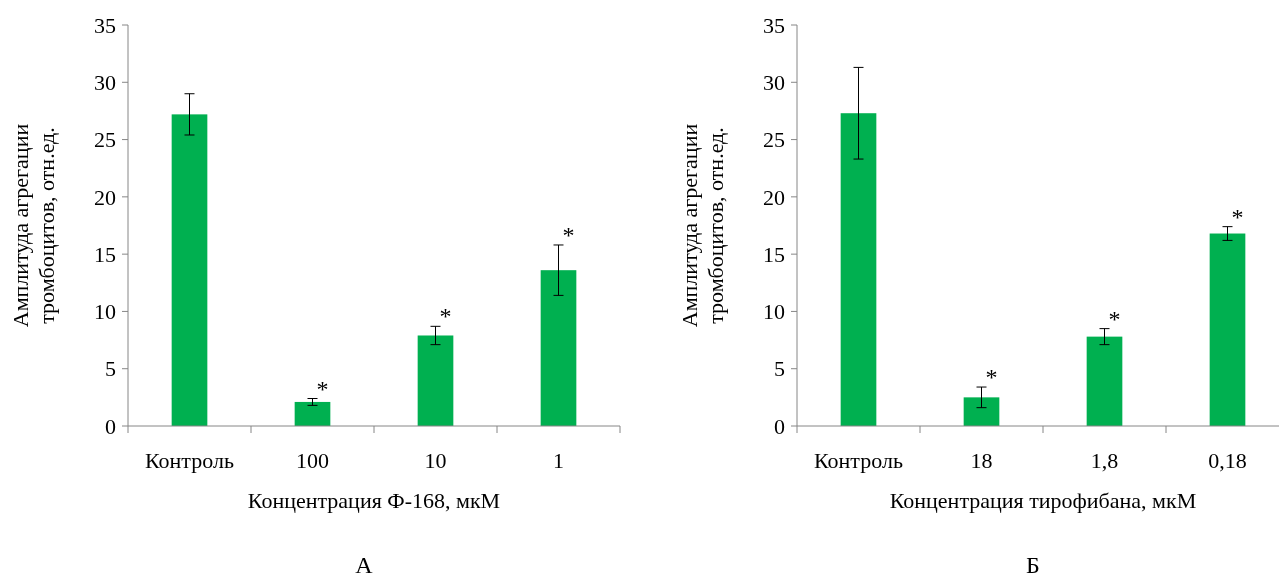 The image size is (1279, 578). I want to click on x-tick-label: 10, so click(435, 460).